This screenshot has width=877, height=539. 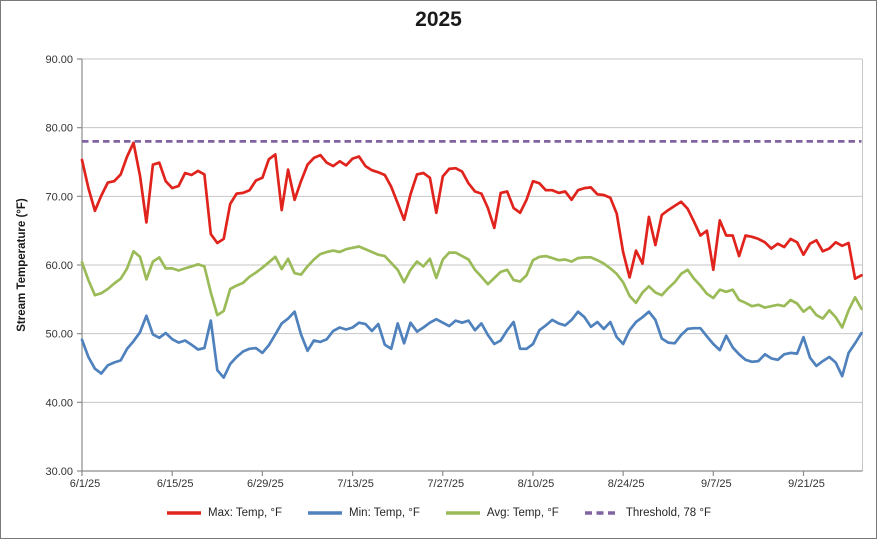 What do you see at coordinates (245, 513) in the screenshot?
I see `legend-label-0: Max: Temp, °F` at bounding box center [245, 513].